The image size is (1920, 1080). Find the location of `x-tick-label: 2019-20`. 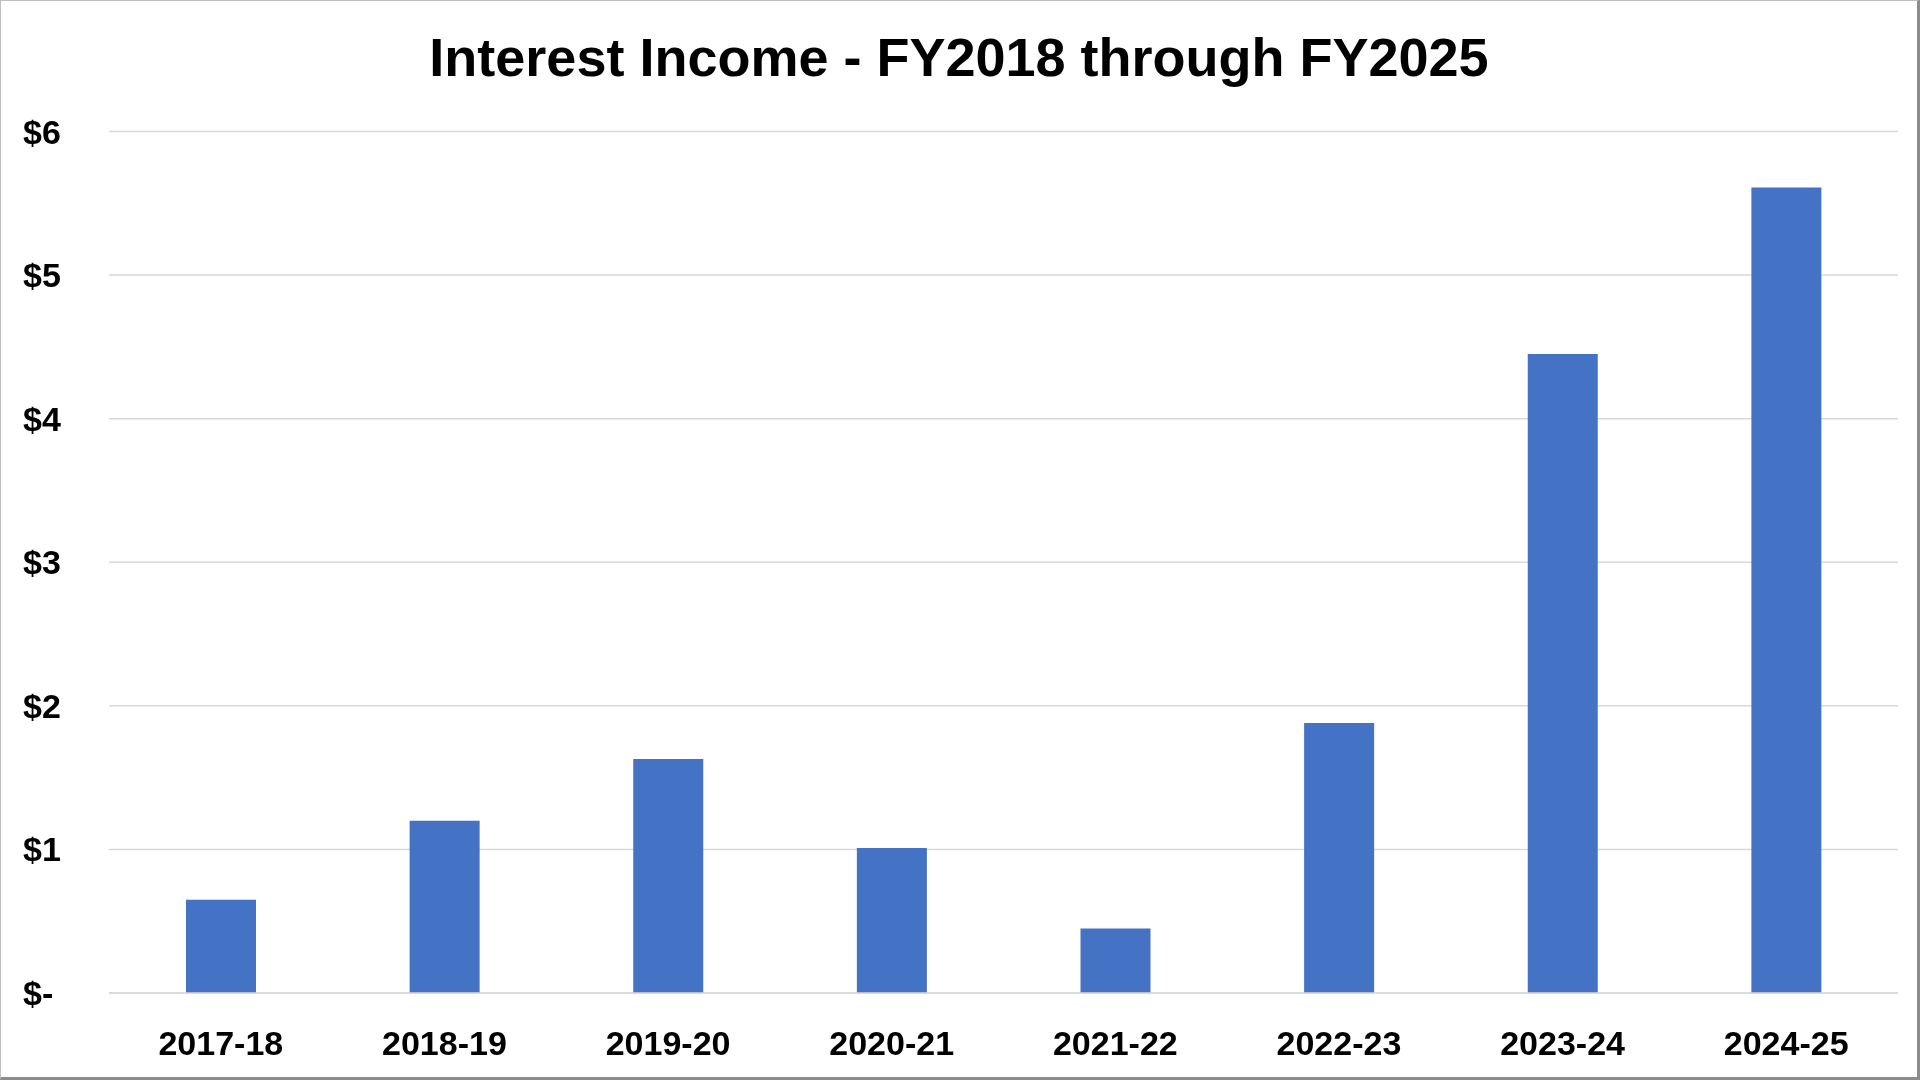

x-tick-label: 2019-20 is located at coordinates (668, 1043).